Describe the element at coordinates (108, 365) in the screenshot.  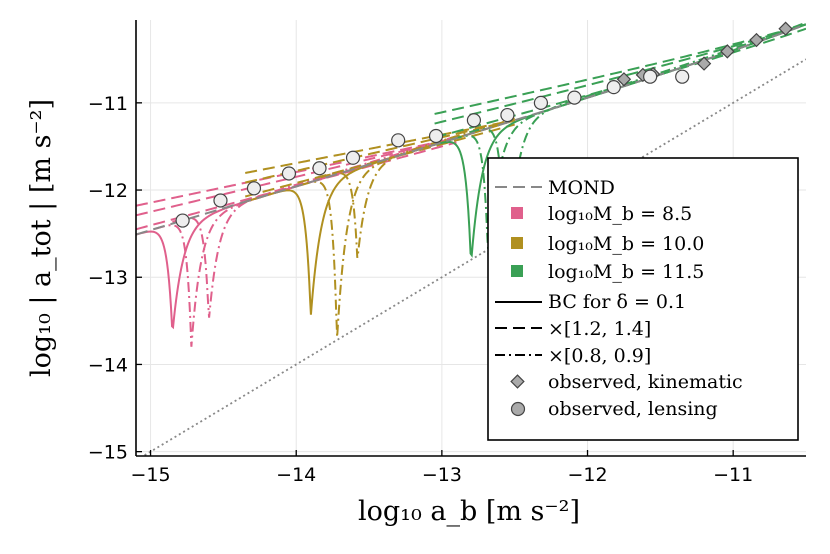
I see `y-tick-label: −14` at that location.